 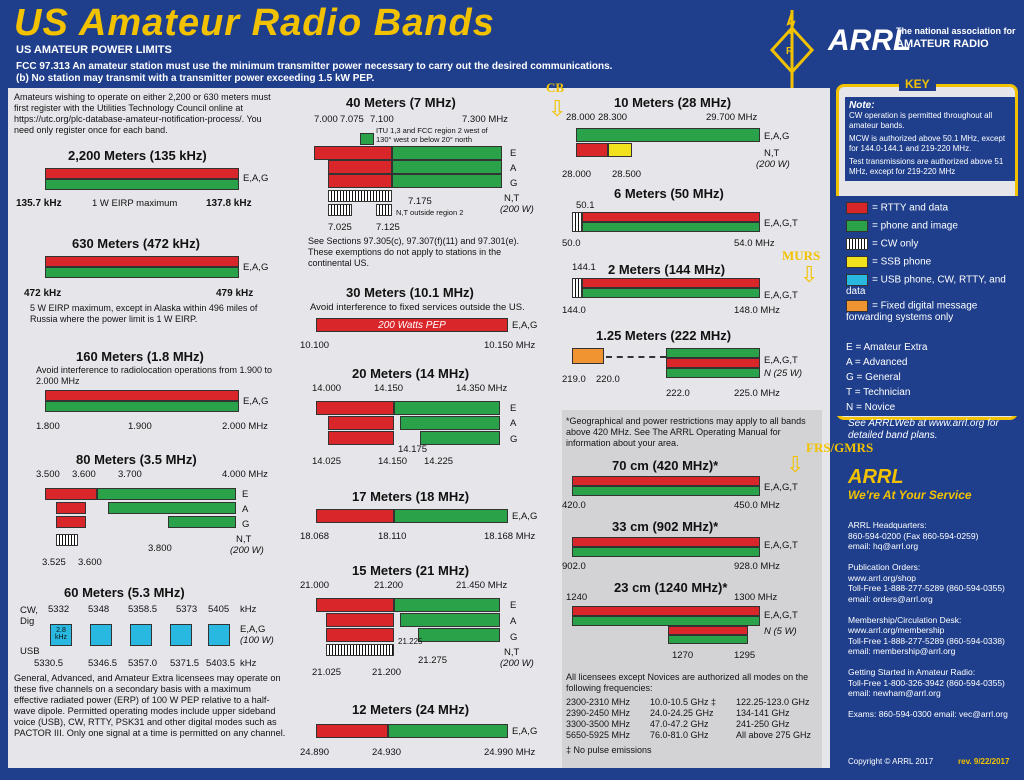 I want to click on service-line: ARRL Headquarters:, so click(x=887, y=525).